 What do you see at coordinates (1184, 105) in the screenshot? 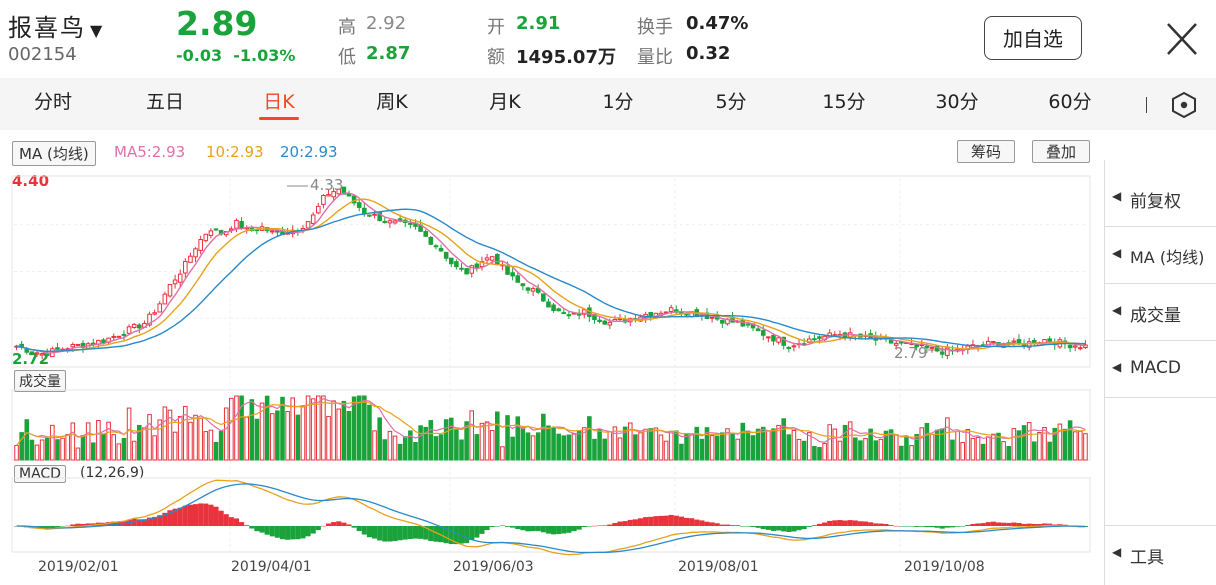
I see `settings-hexagon-icon` at bounding box center [1184, 105].